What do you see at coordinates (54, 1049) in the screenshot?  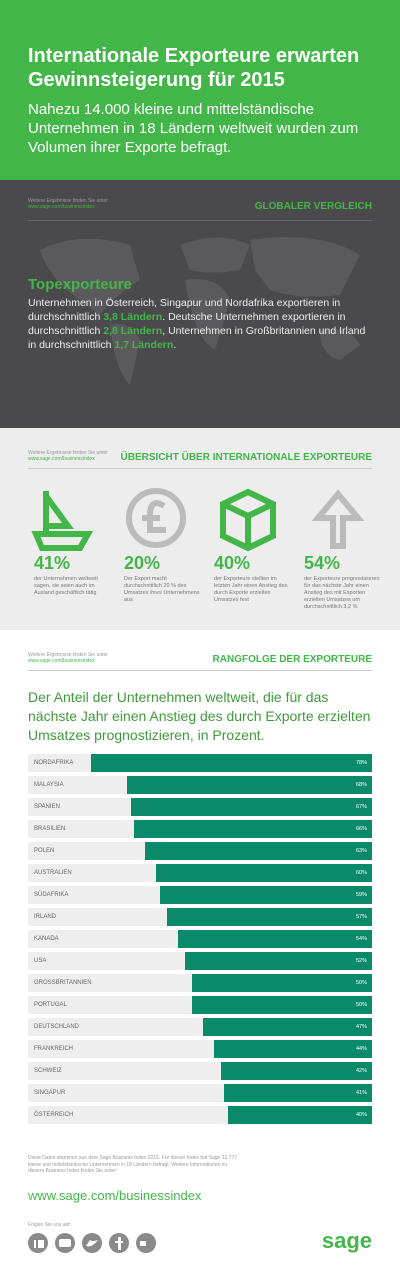 I see `category-label: FRANKREICH` at bounding box center [54, 1049].